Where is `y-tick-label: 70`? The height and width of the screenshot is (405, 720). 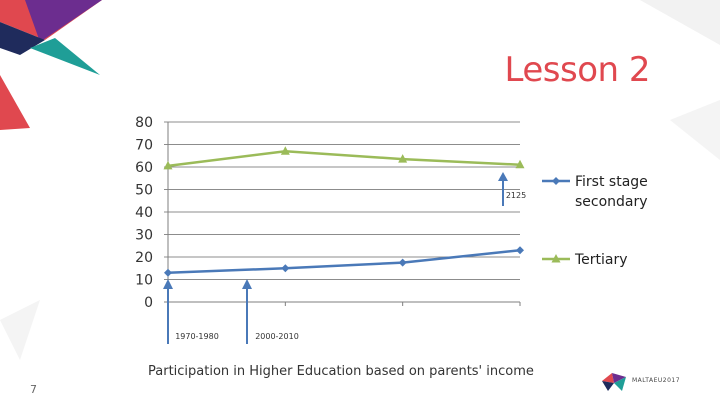
y-tick-label: 70 is located at coordinates (144, 146).